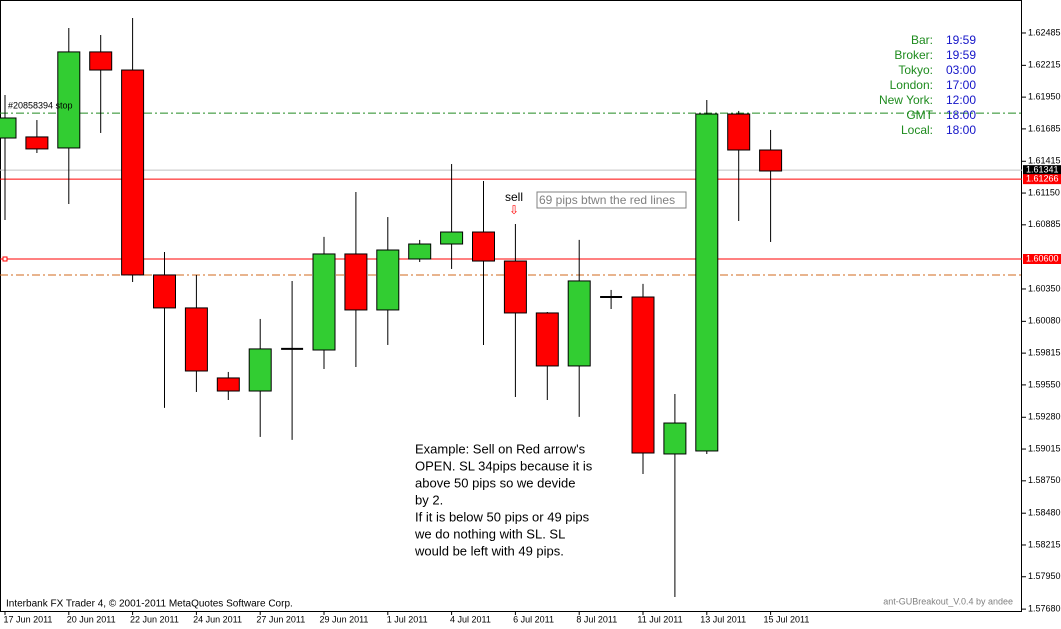 This screenshot has height=629, width=1061. Describe the element at coordinates (5, 259) in the screenshot. I see `line-handle` at that location.